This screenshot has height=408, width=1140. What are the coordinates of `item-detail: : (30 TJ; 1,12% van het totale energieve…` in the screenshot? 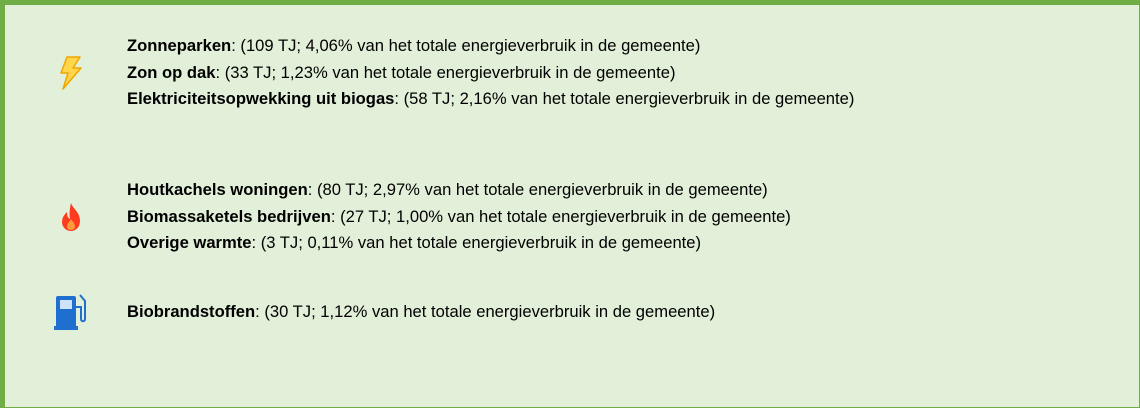 It's located at (485, 311).